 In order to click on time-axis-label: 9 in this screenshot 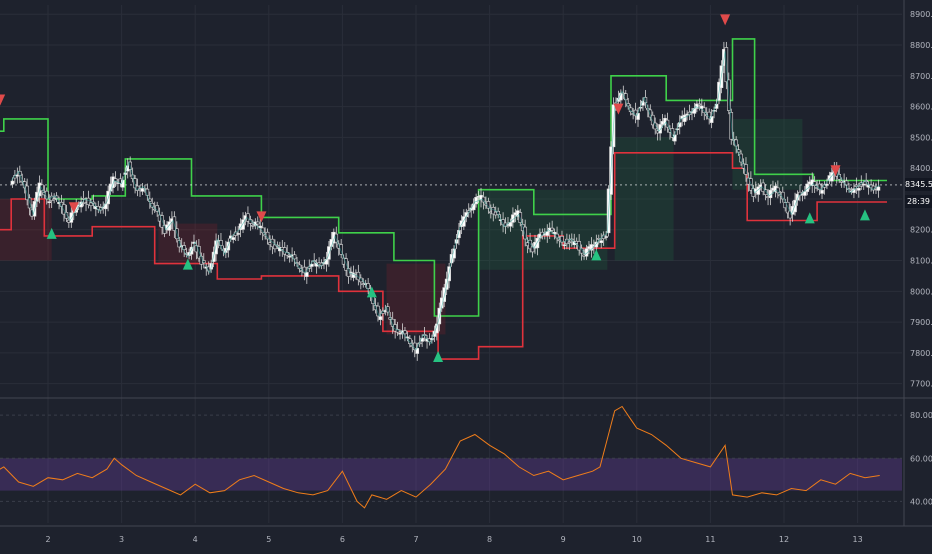, I will do `click(563, 539)`.